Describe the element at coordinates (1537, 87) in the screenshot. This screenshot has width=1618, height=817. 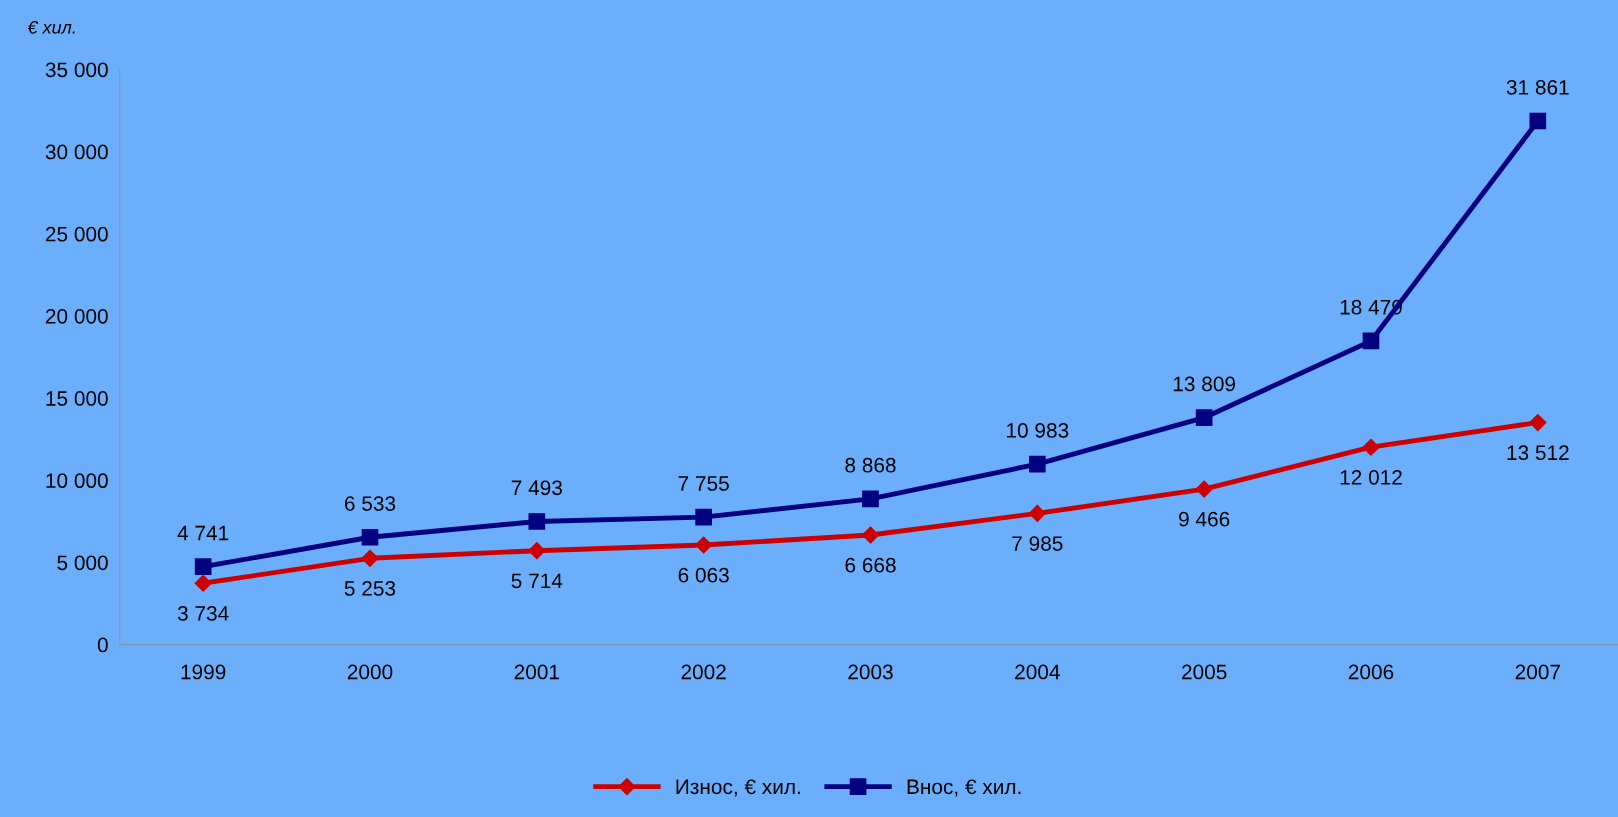
I see `data-label: 31 861` at that location.